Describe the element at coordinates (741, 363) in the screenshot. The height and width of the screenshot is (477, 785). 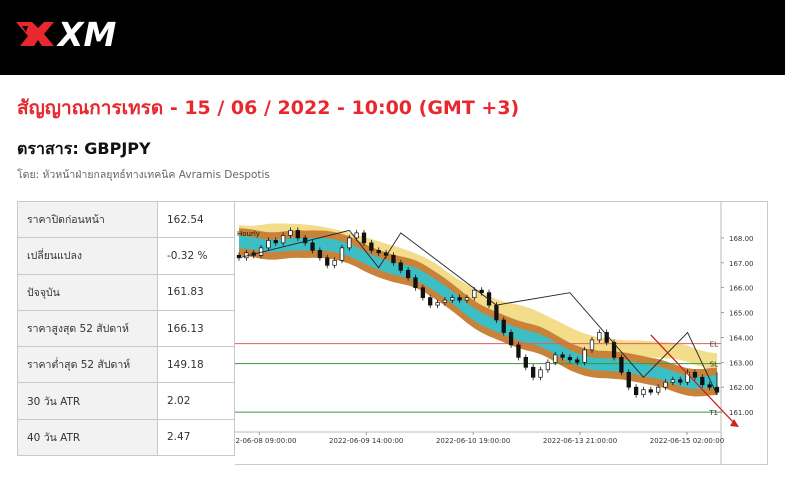
I see `y-tick-label: 163.00` at that location.